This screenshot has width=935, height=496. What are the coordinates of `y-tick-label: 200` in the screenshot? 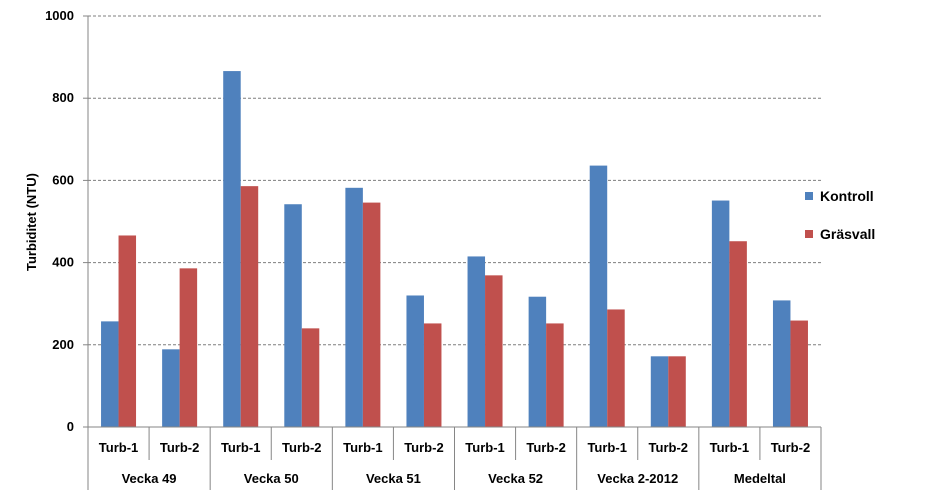 It's located at (63, 344).